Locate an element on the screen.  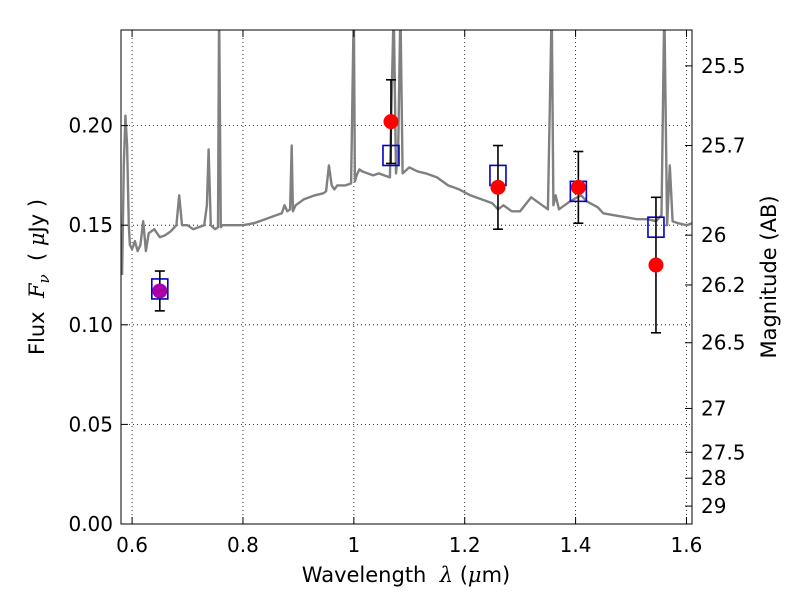
y2-tick-label: 25.5 is located at coordinates (723, 66).